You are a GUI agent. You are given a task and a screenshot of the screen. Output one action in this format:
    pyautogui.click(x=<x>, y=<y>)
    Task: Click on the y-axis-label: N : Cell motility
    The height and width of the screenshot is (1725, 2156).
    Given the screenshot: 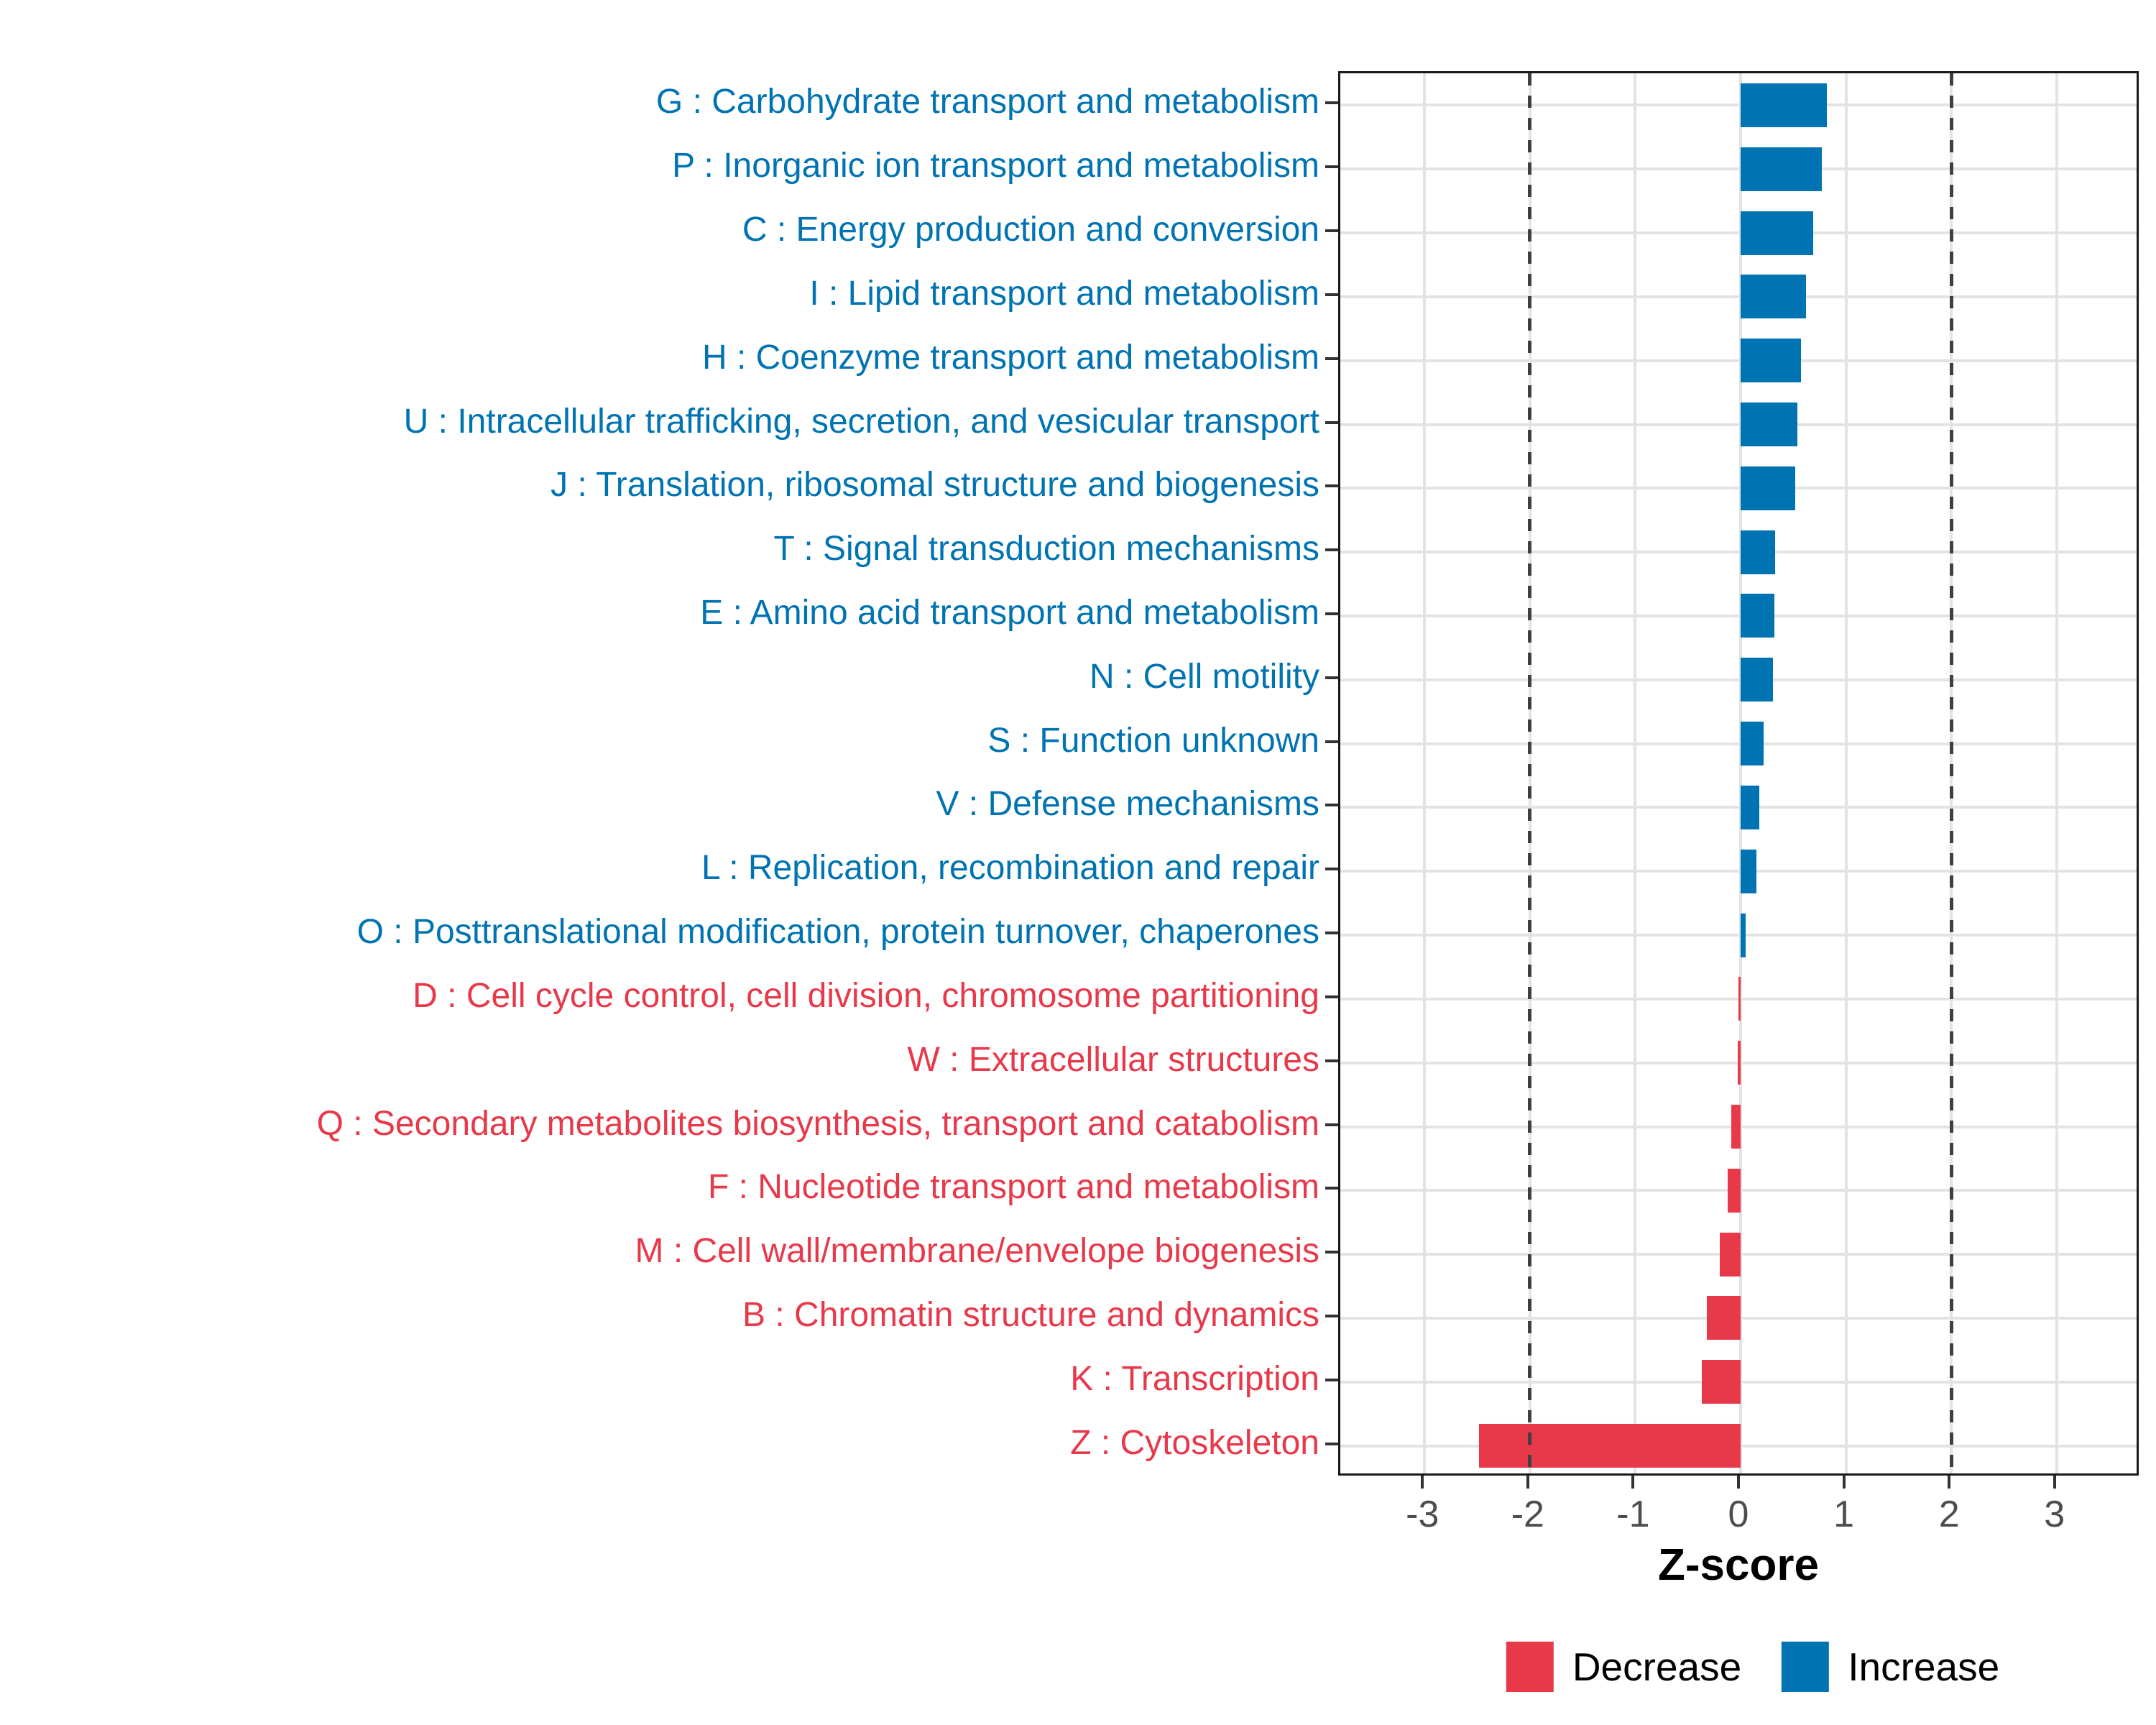 What is the action you would take?
    pyautogui.click(x=1204, y=676)
    